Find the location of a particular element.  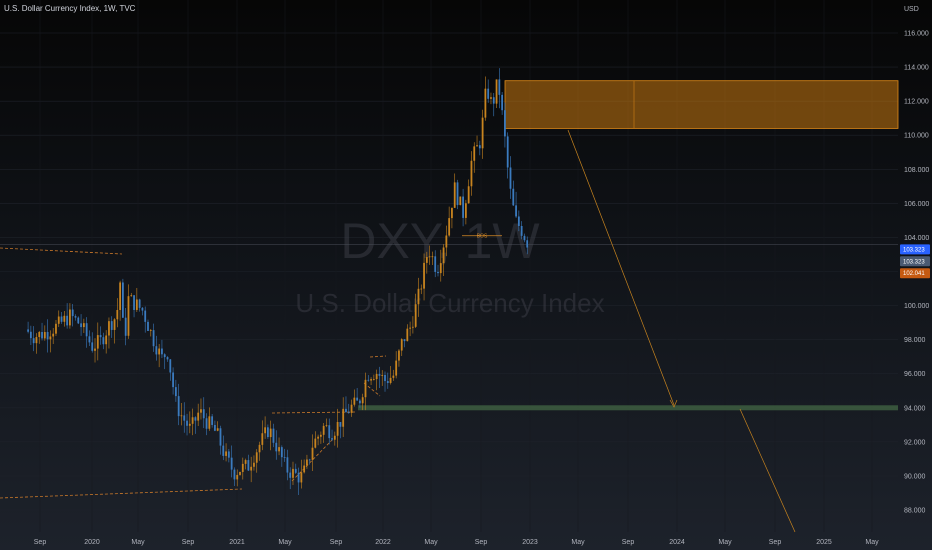

pullback-top-trendline is located at coordinates (378, 356).